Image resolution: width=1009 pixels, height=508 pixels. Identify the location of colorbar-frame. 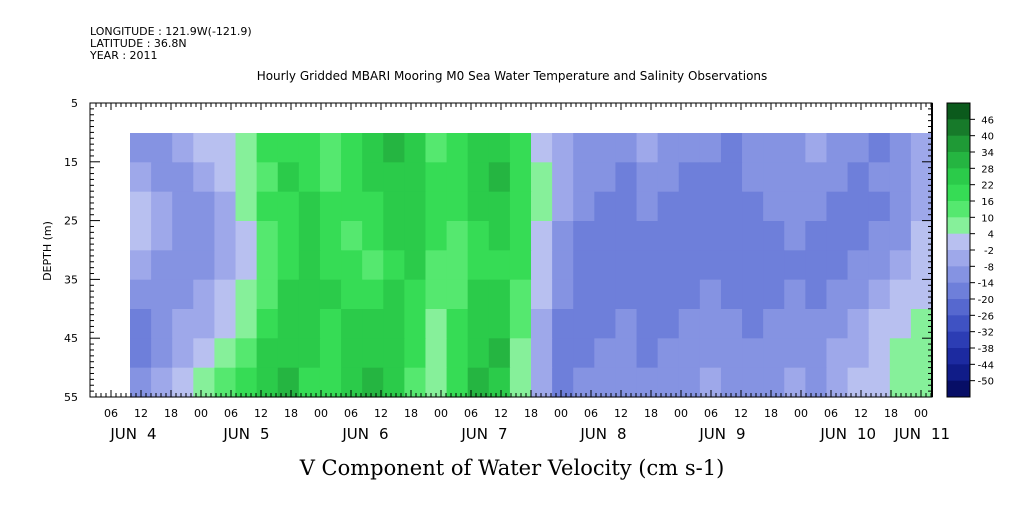
(958, 250).